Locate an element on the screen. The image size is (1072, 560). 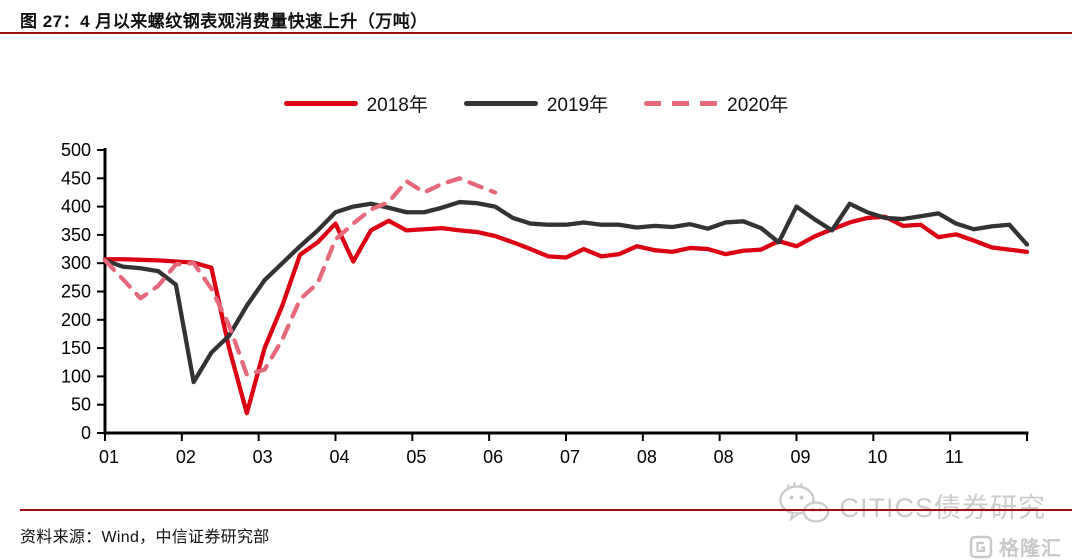
gelonghui-watermark: 格隆汇 is located at coordinates (1015, 546).